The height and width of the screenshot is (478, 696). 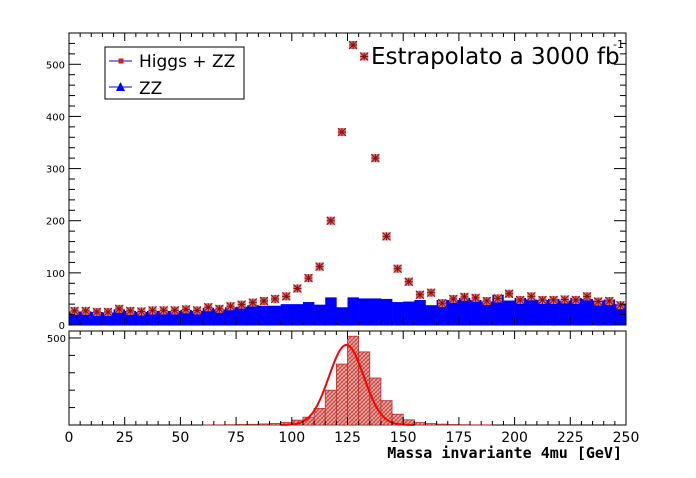 I want to click on bottom-y-axis: 500, so click(x=64, y=379).